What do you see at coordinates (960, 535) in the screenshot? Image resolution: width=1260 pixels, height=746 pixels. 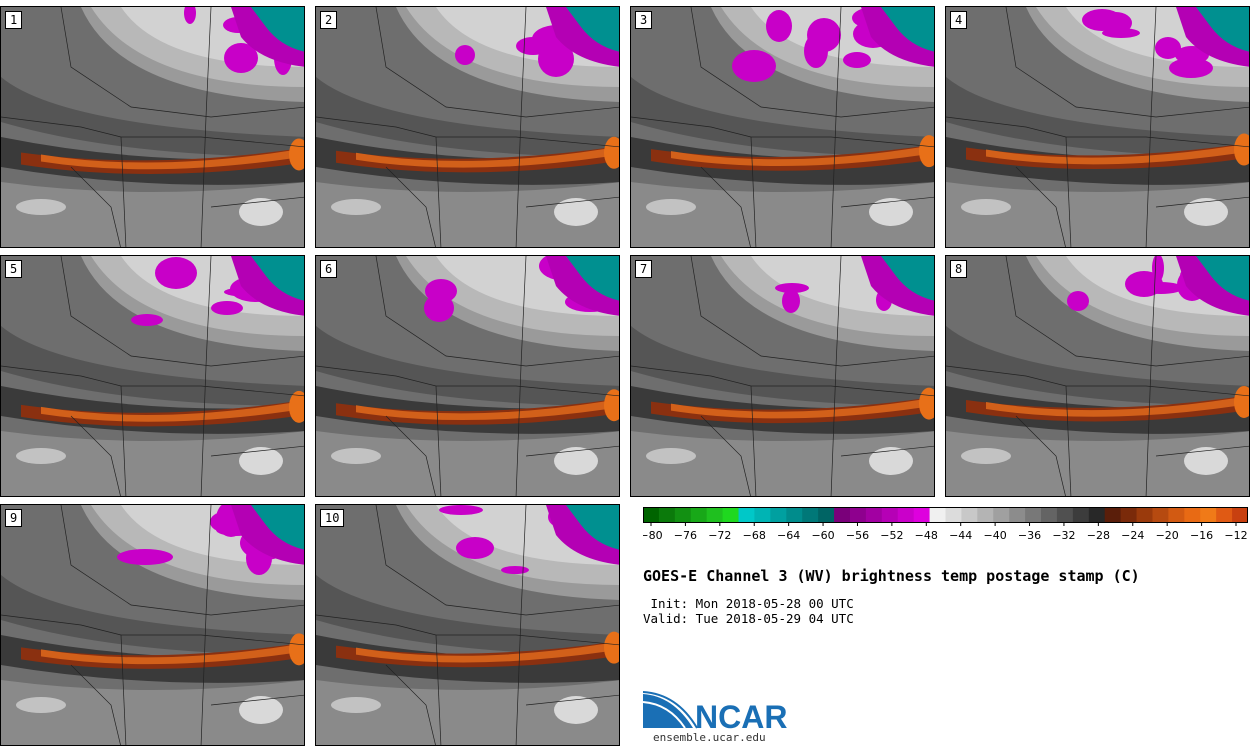 I see `colorbar-tick-label: −44` at bounding box center [960, 535].